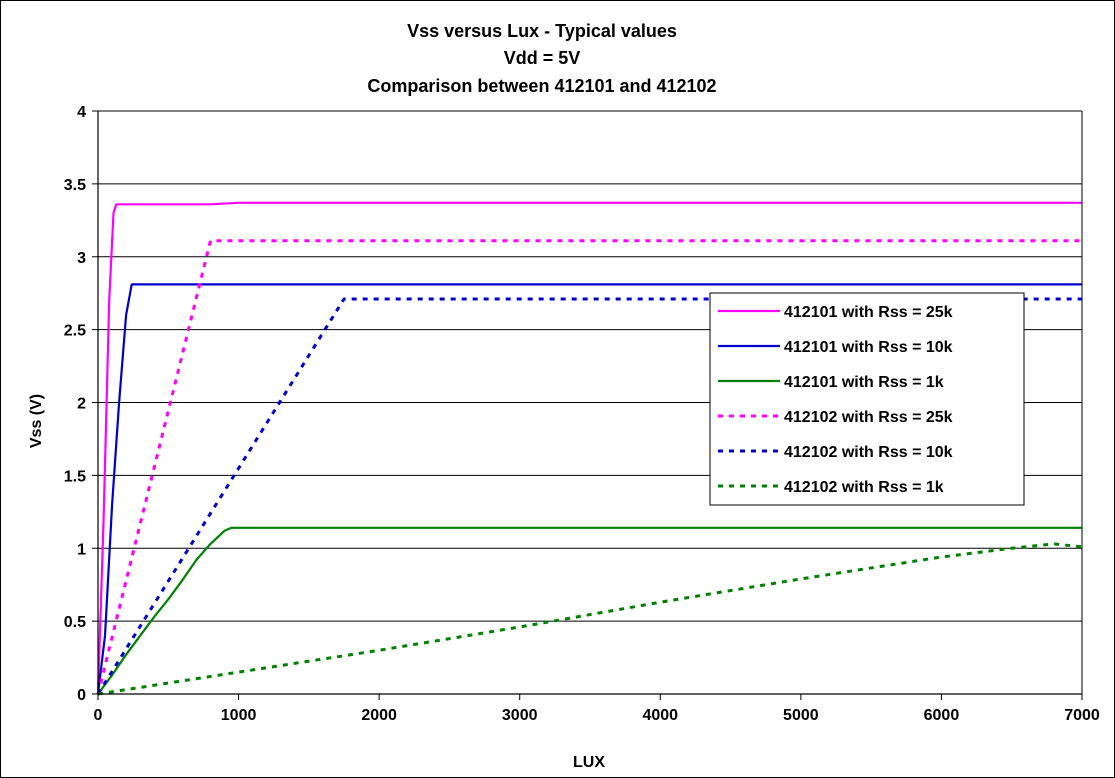  What do you see at coordinates (520, 715) in the screenshot?
I see `x-tick-label: 3000` at bounding box center [520, 715].